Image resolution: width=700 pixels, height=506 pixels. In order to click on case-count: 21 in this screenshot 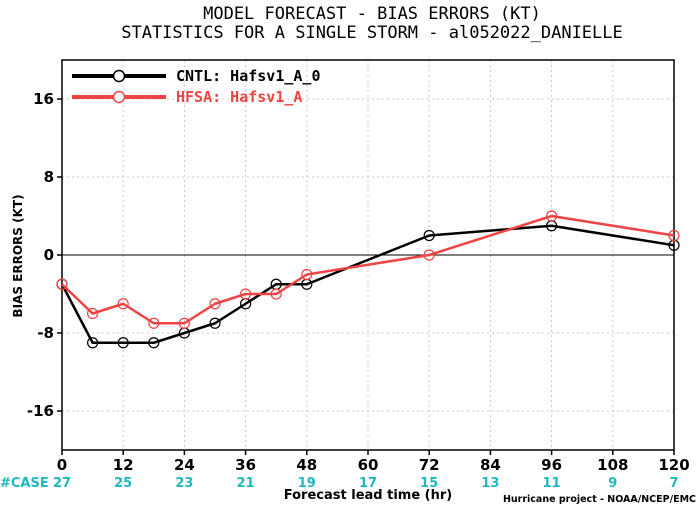, I will do `click(246, 483)`.